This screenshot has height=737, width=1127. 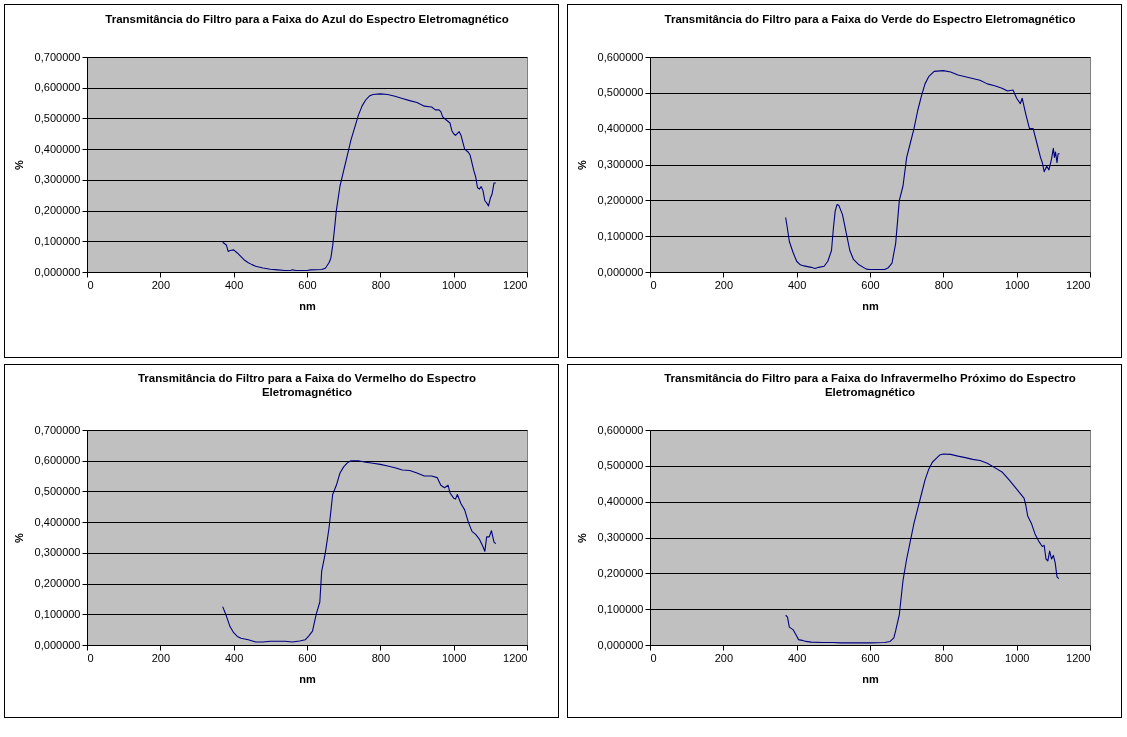 I want to click on chart-title: Transmitância do Filtro para a Faixa do Infravermelho Próximo do Espectro Eletromagnético, so click(x=870, y=385).